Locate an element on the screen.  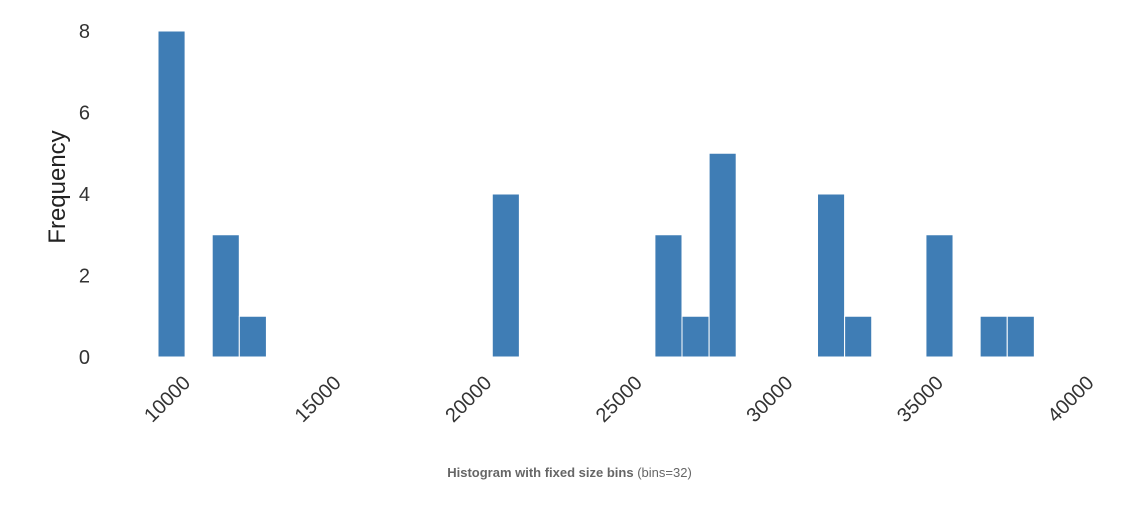
y-tick-label: 0 is located at coordinates (84, 358).